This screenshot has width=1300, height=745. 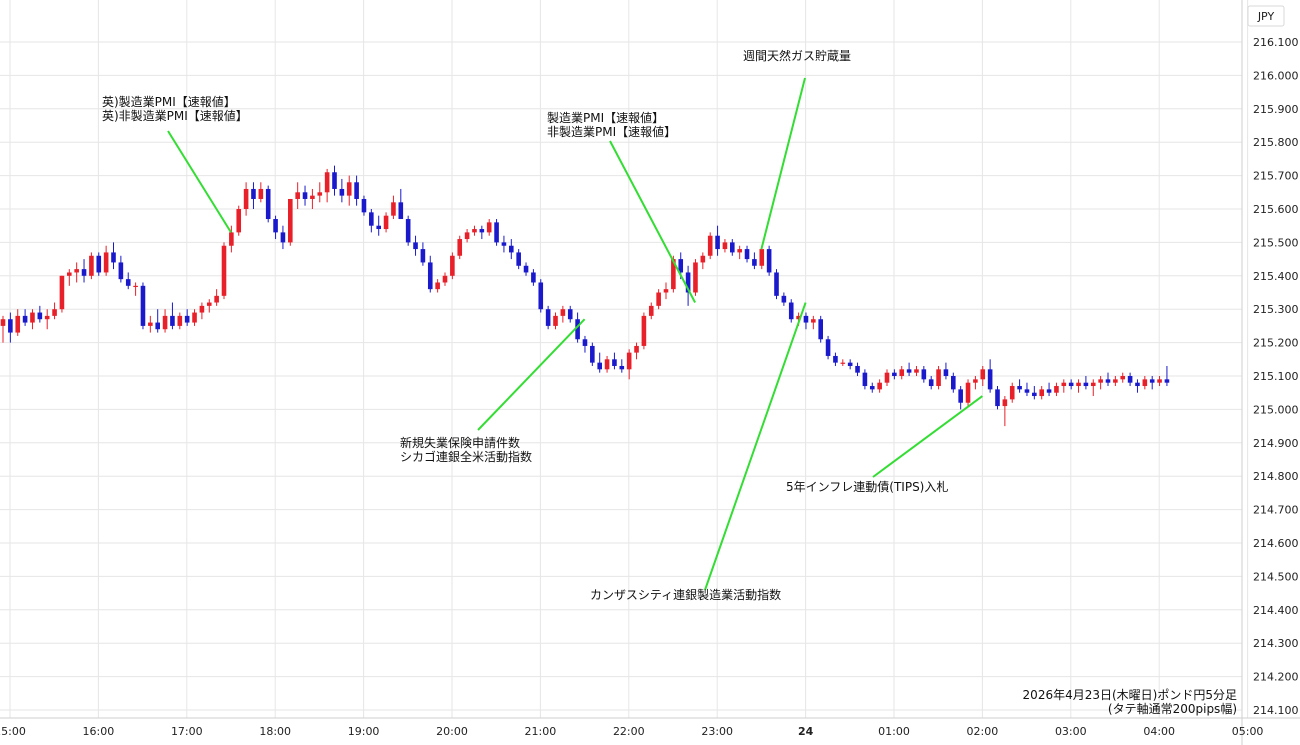 What do you see at coordinates (1130, 695) in the screenshot?
I see `chart-footer-caption: 2026年4月23日(木曜日)ポンド円5分足` at bounding box center [1130, 695].